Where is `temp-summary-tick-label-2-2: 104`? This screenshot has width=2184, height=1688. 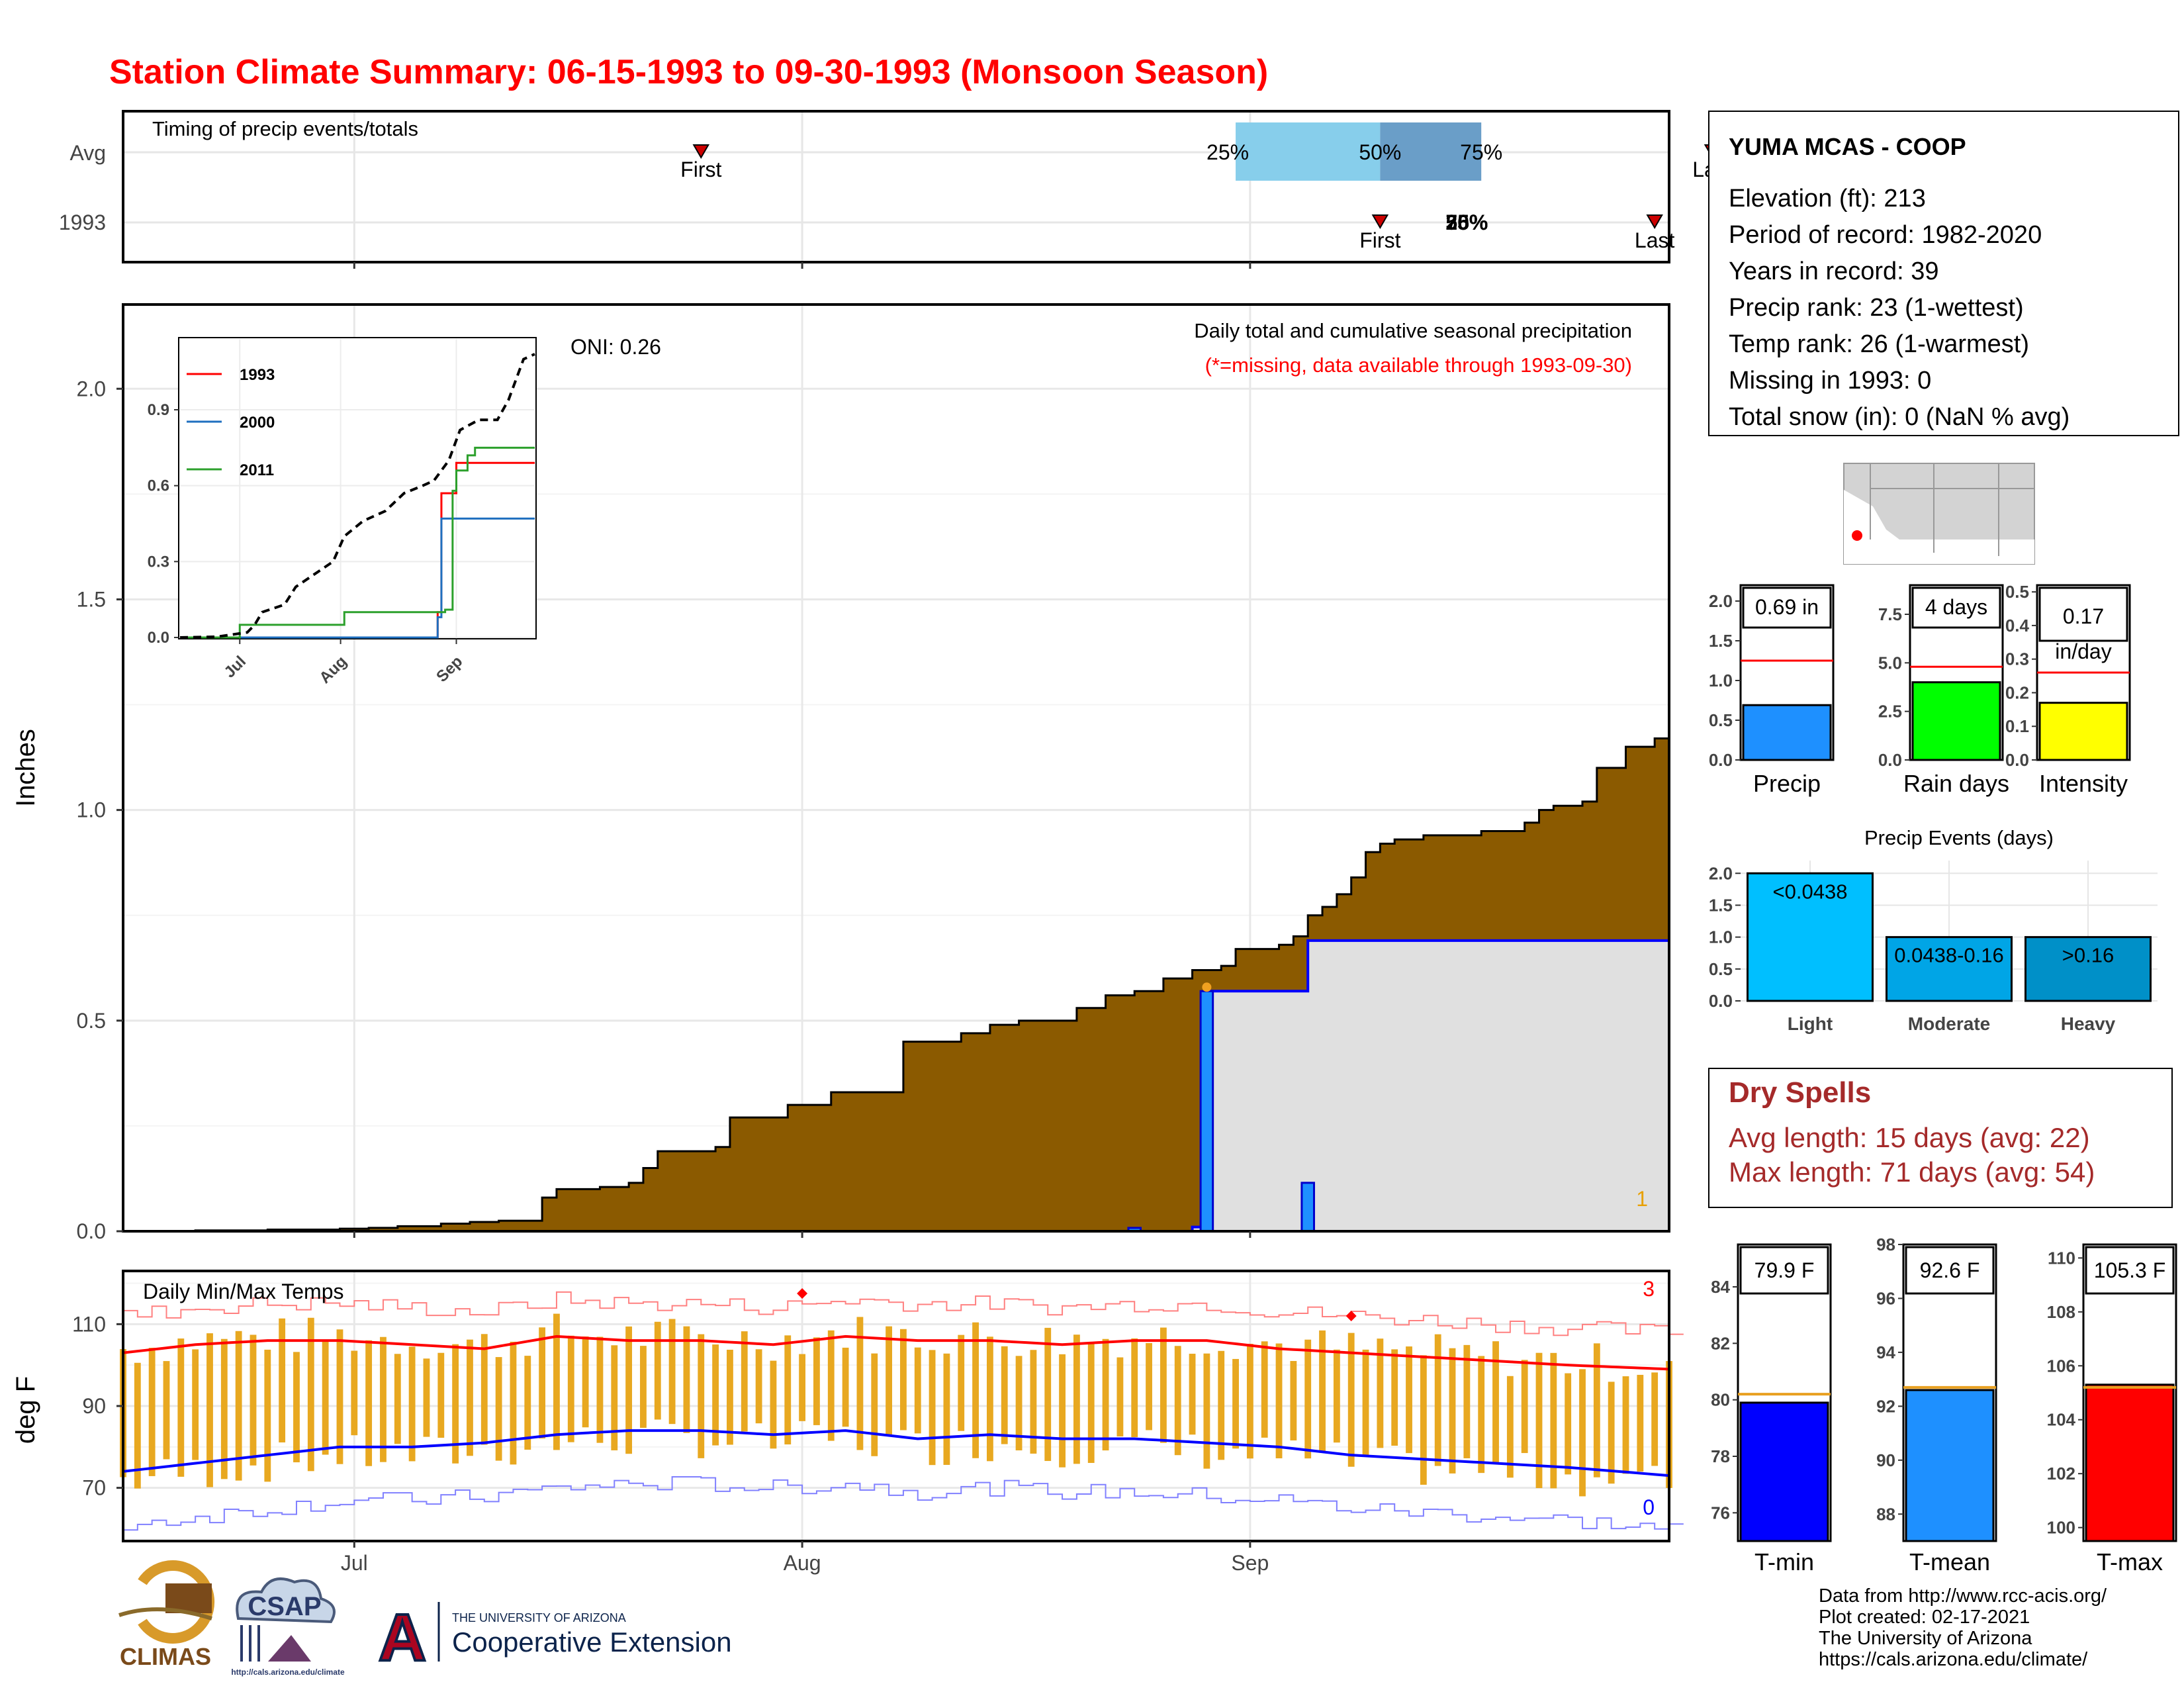 temp-summary-tick-label-2-2: 104 is located at coordinates (2061, 1420).